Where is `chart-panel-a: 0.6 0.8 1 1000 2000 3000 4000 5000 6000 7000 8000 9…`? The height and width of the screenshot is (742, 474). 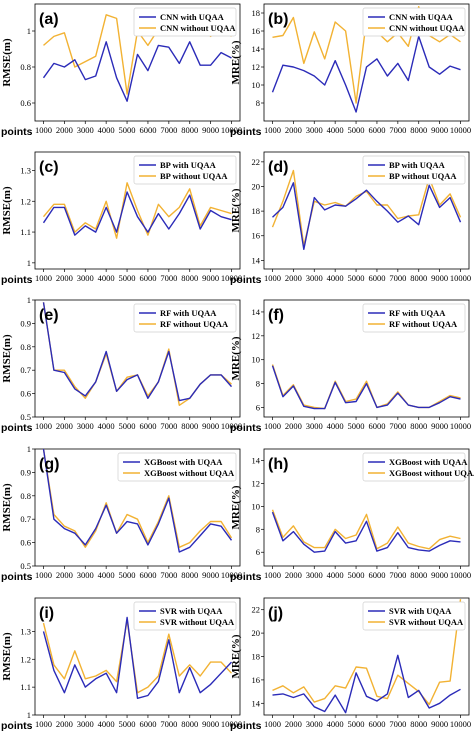
chart-panel-a: 0.6 0.8 1 1000 2000 3000 4000 5000 6000 7000 8000 9… is located at coordinates (121, 70).